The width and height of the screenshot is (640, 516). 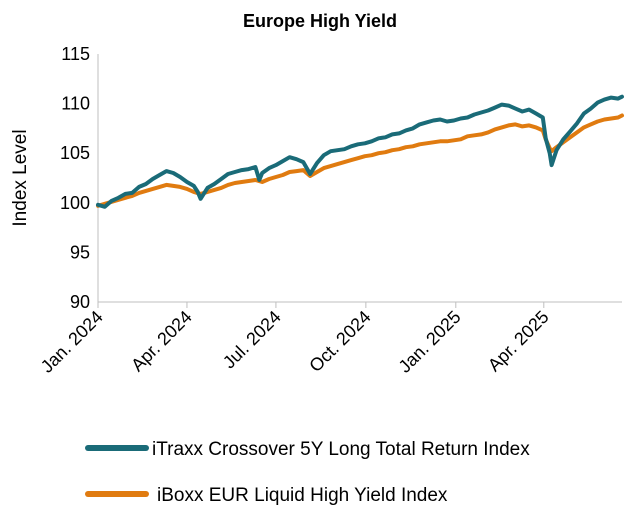 I want to click on x-tick-label: Apr. 2024, so click(x=161, y=341).